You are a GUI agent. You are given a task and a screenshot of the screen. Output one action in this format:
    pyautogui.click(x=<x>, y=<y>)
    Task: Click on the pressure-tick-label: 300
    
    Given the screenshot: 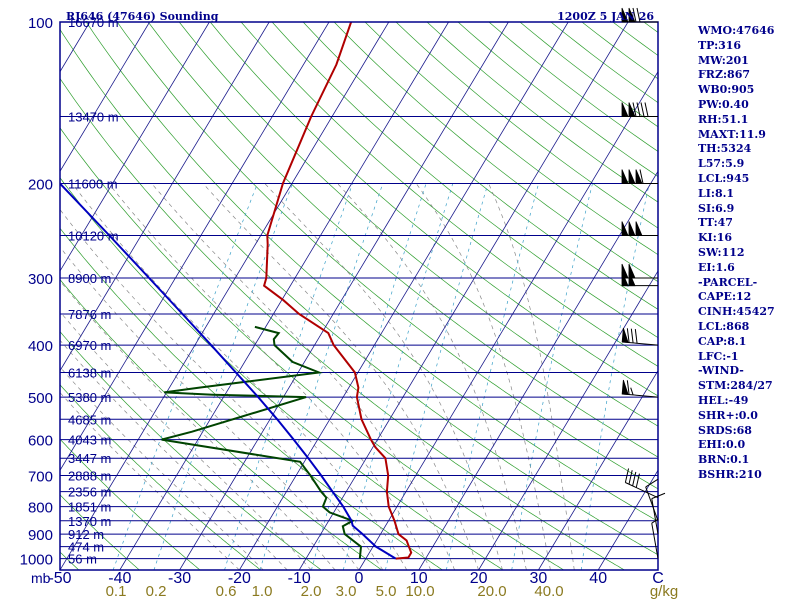 What is the action you would take?
    pyautogui.click(x=40, y=279)
    